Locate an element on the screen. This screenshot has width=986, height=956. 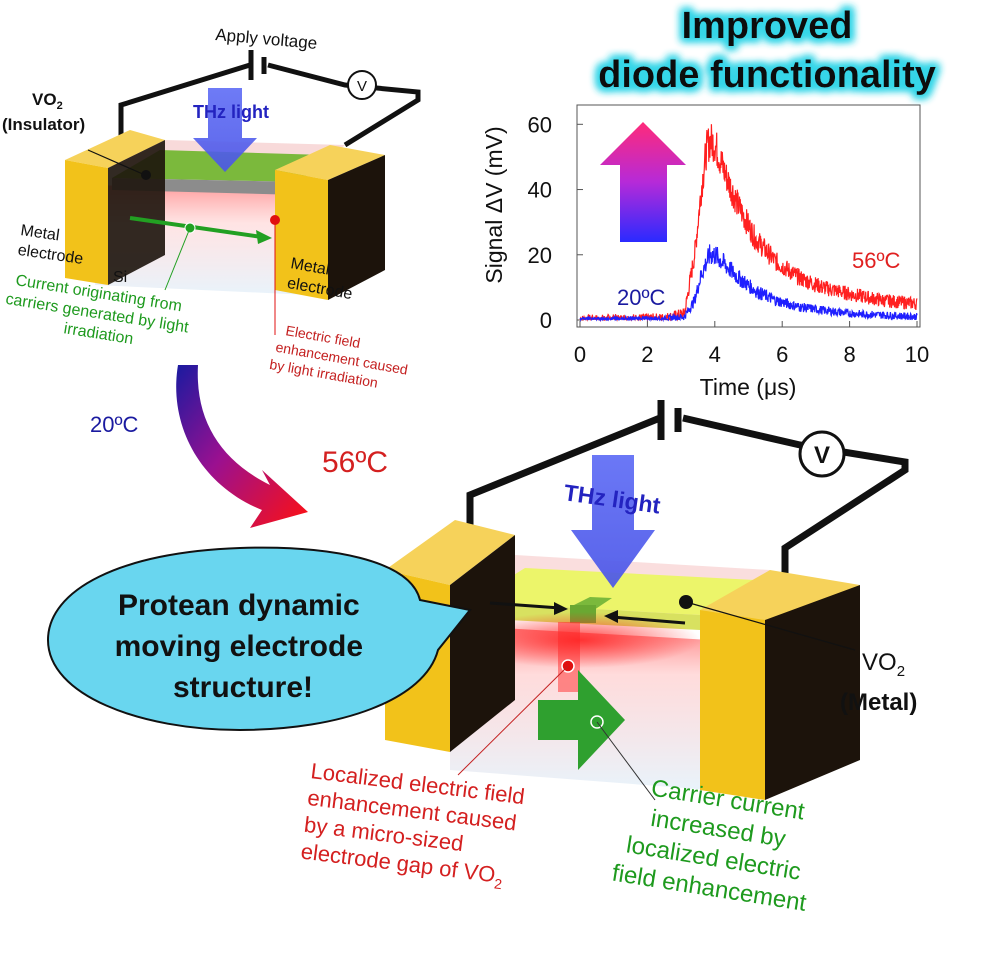
top-voltmeter-label: V is located at coordinates (362, 86).